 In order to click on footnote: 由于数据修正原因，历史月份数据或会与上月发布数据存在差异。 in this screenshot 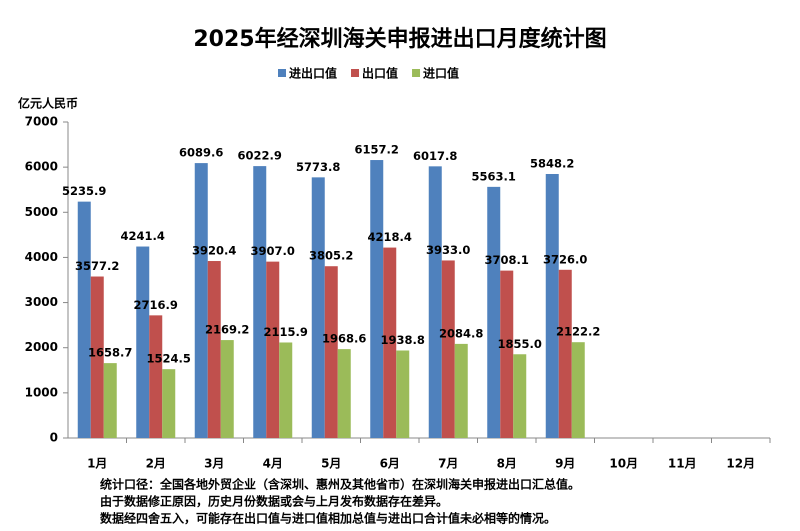, I will do `click(274, 501)`.